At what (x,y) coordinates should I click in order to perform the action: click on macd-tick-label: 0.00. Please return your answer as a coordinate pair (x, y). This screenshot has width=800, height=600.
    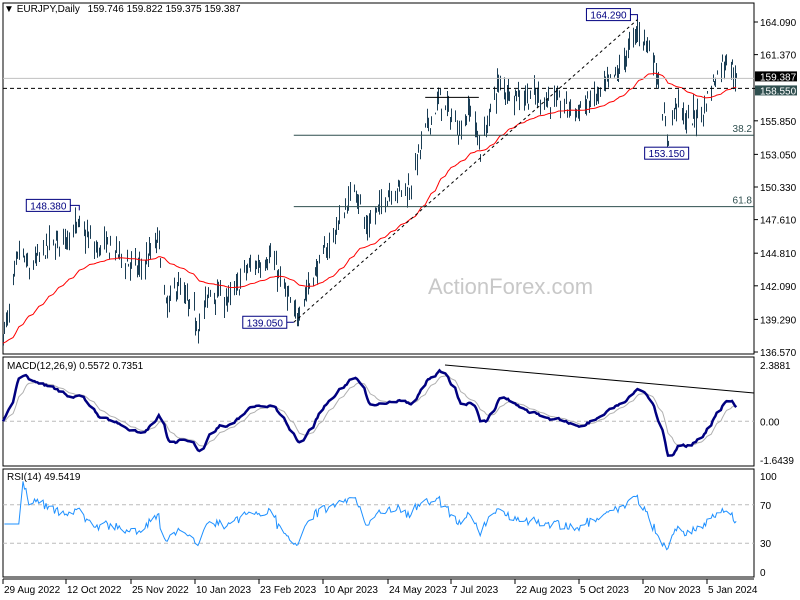
    Looking at the image, I should click on (770, 422).